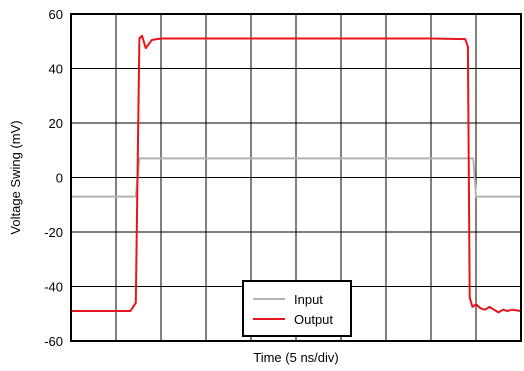 Image resolution: width=524 pixels, height=371 pixels. I want to click on x-axis-label: Time (5 ns/div), so click(295, 357).